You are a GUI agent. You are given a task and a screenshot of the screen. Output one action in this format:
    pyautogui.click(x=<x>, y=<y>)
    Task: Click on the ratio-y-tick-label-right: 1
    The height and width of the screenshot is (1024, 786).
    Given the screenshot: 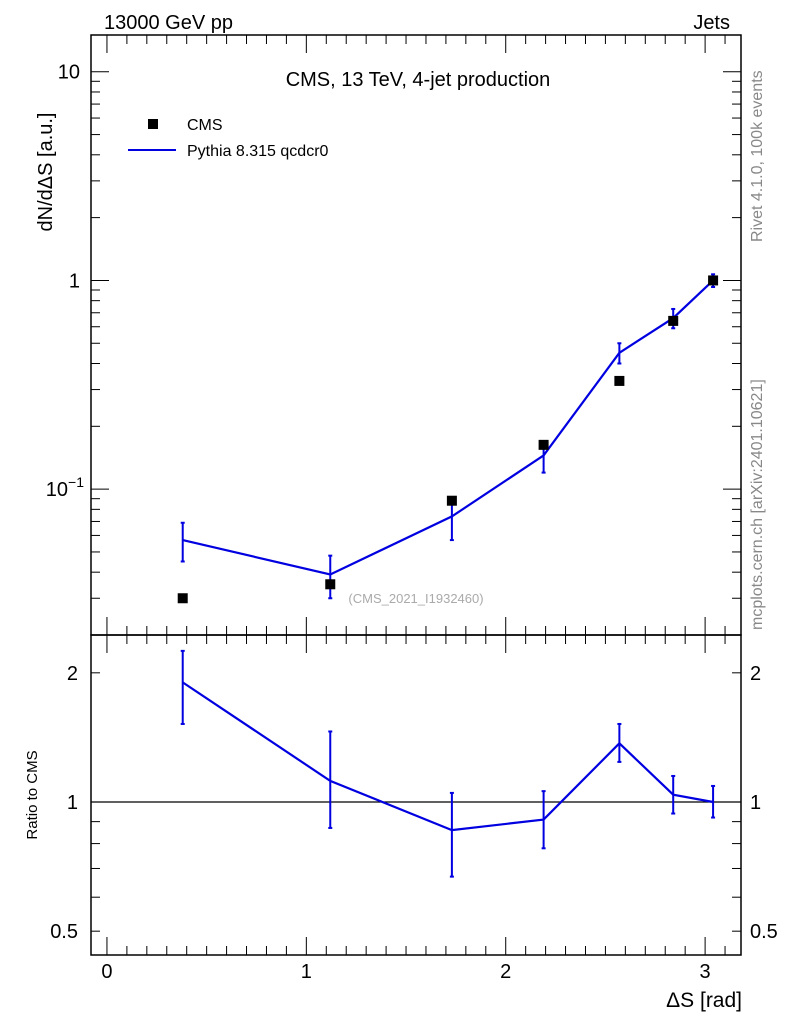 What is the action you would take?
    pyautogui.click(x=755, y=803)
    